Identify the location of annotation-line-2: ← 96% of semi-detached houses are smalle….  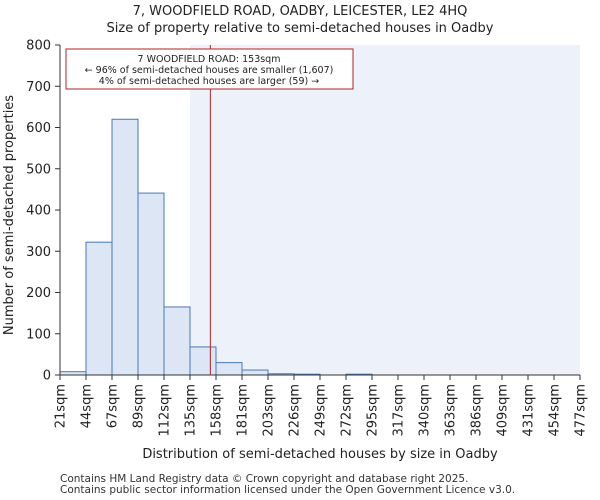
(209, 70).